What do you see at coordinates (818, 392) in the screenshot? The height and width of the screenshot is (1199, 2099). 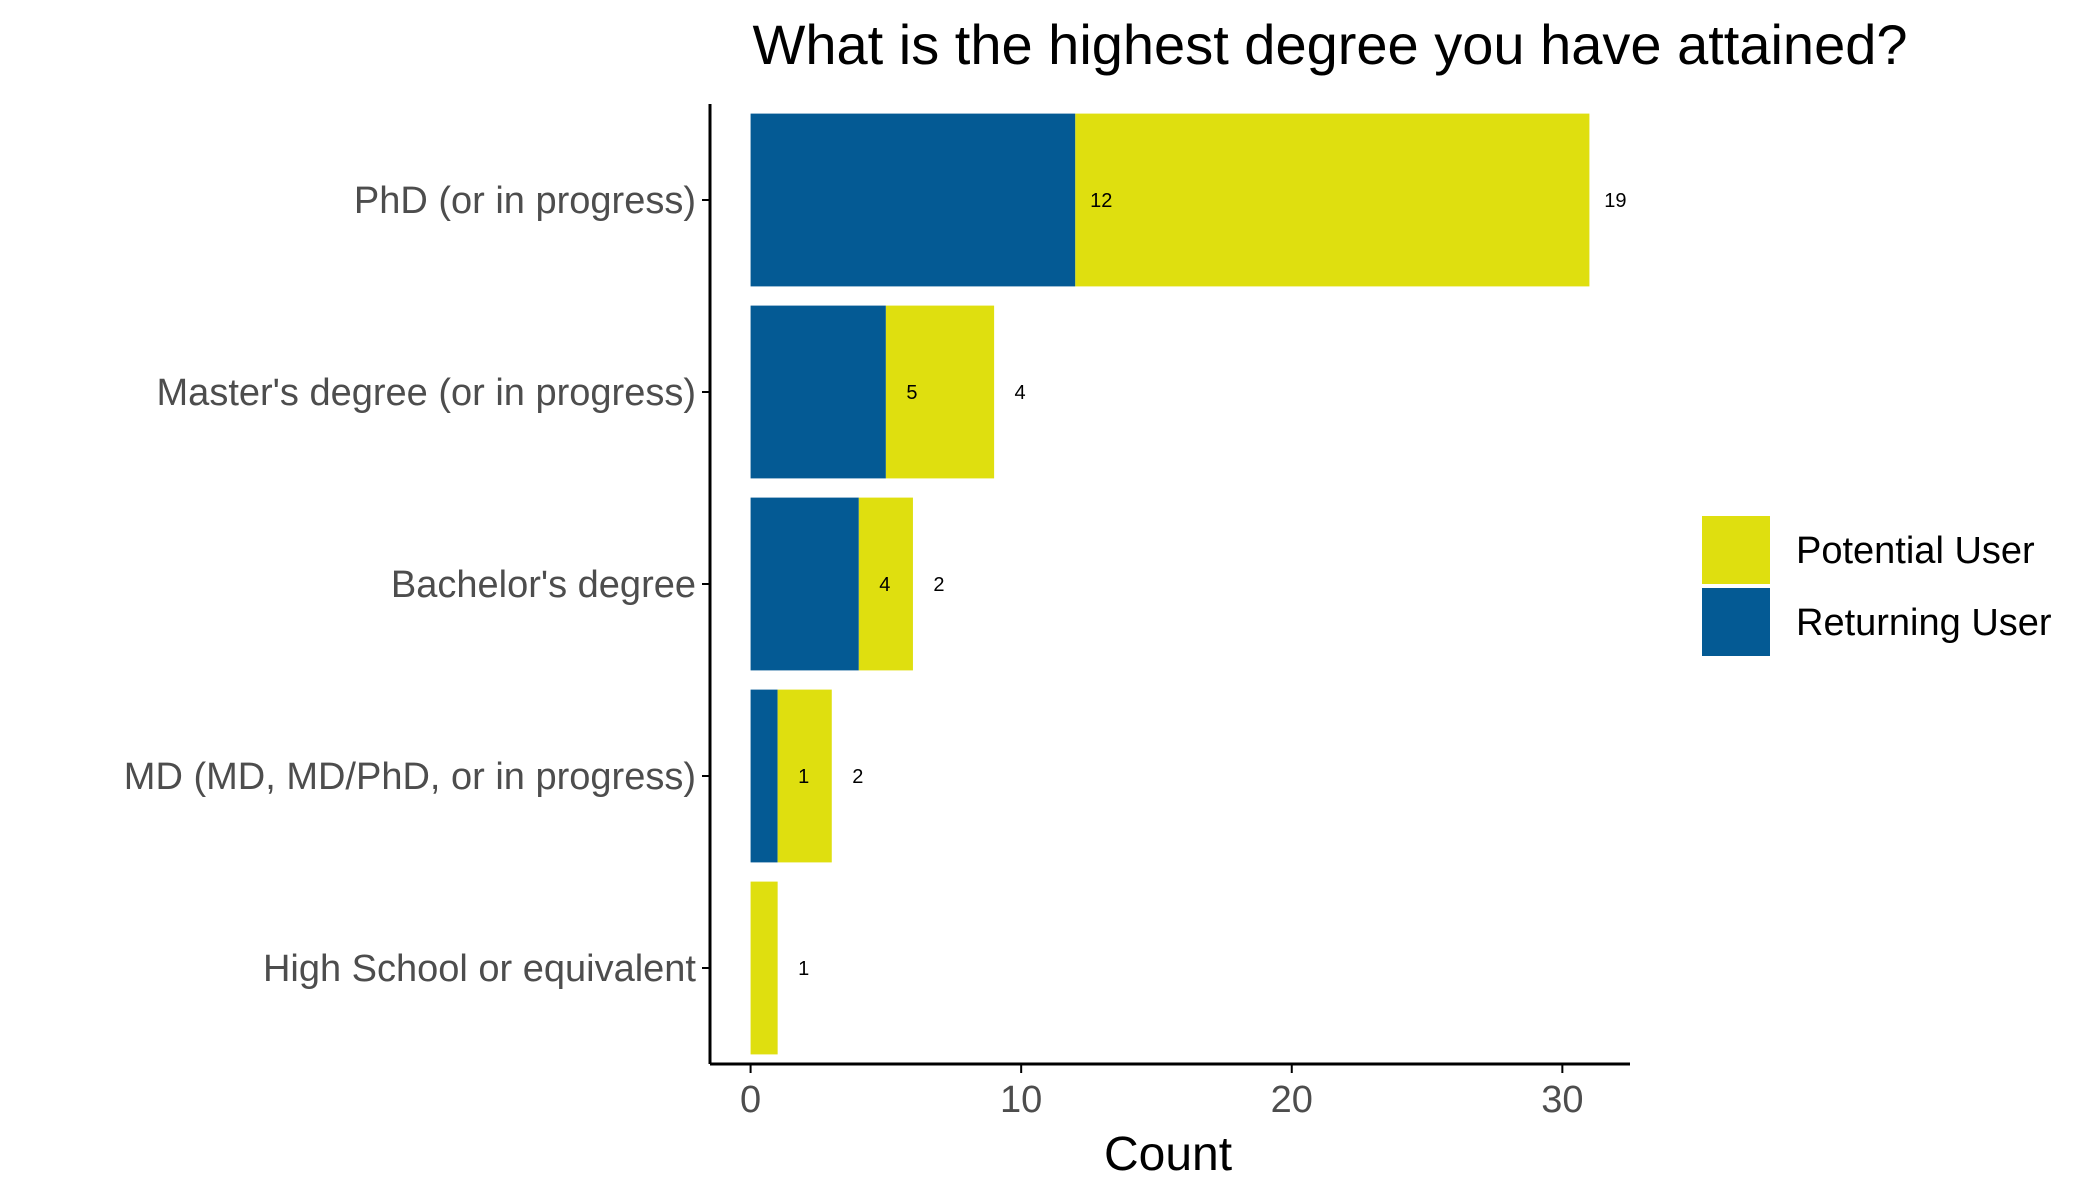 I see `bar-returning-user-master-s-degree-or-in-progress` at bounding box center [818, 392].